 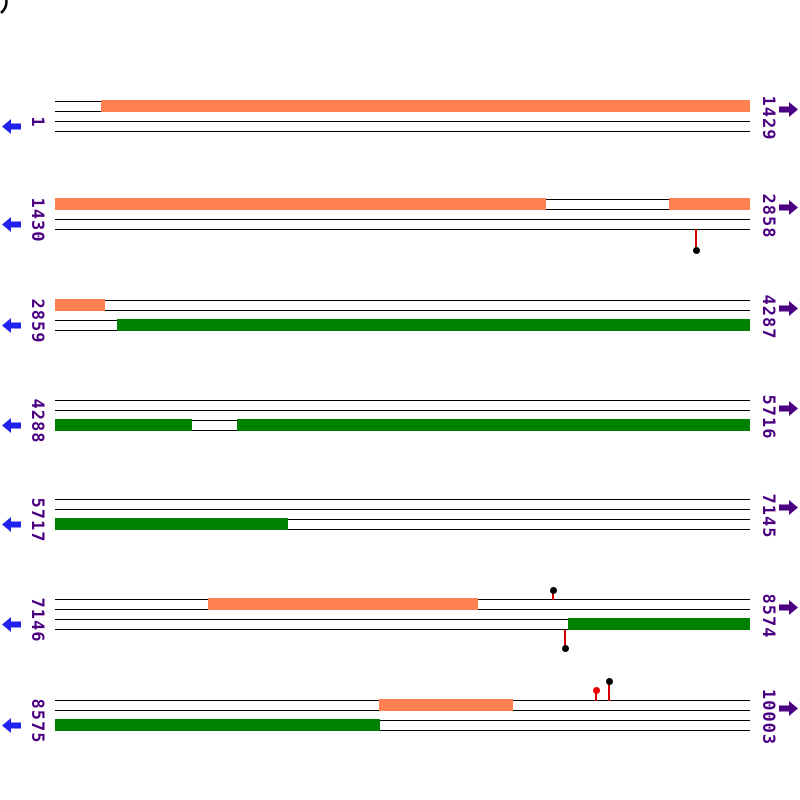 I want to click on end-coordinate-label: 7145, so click(x=768, y=516).